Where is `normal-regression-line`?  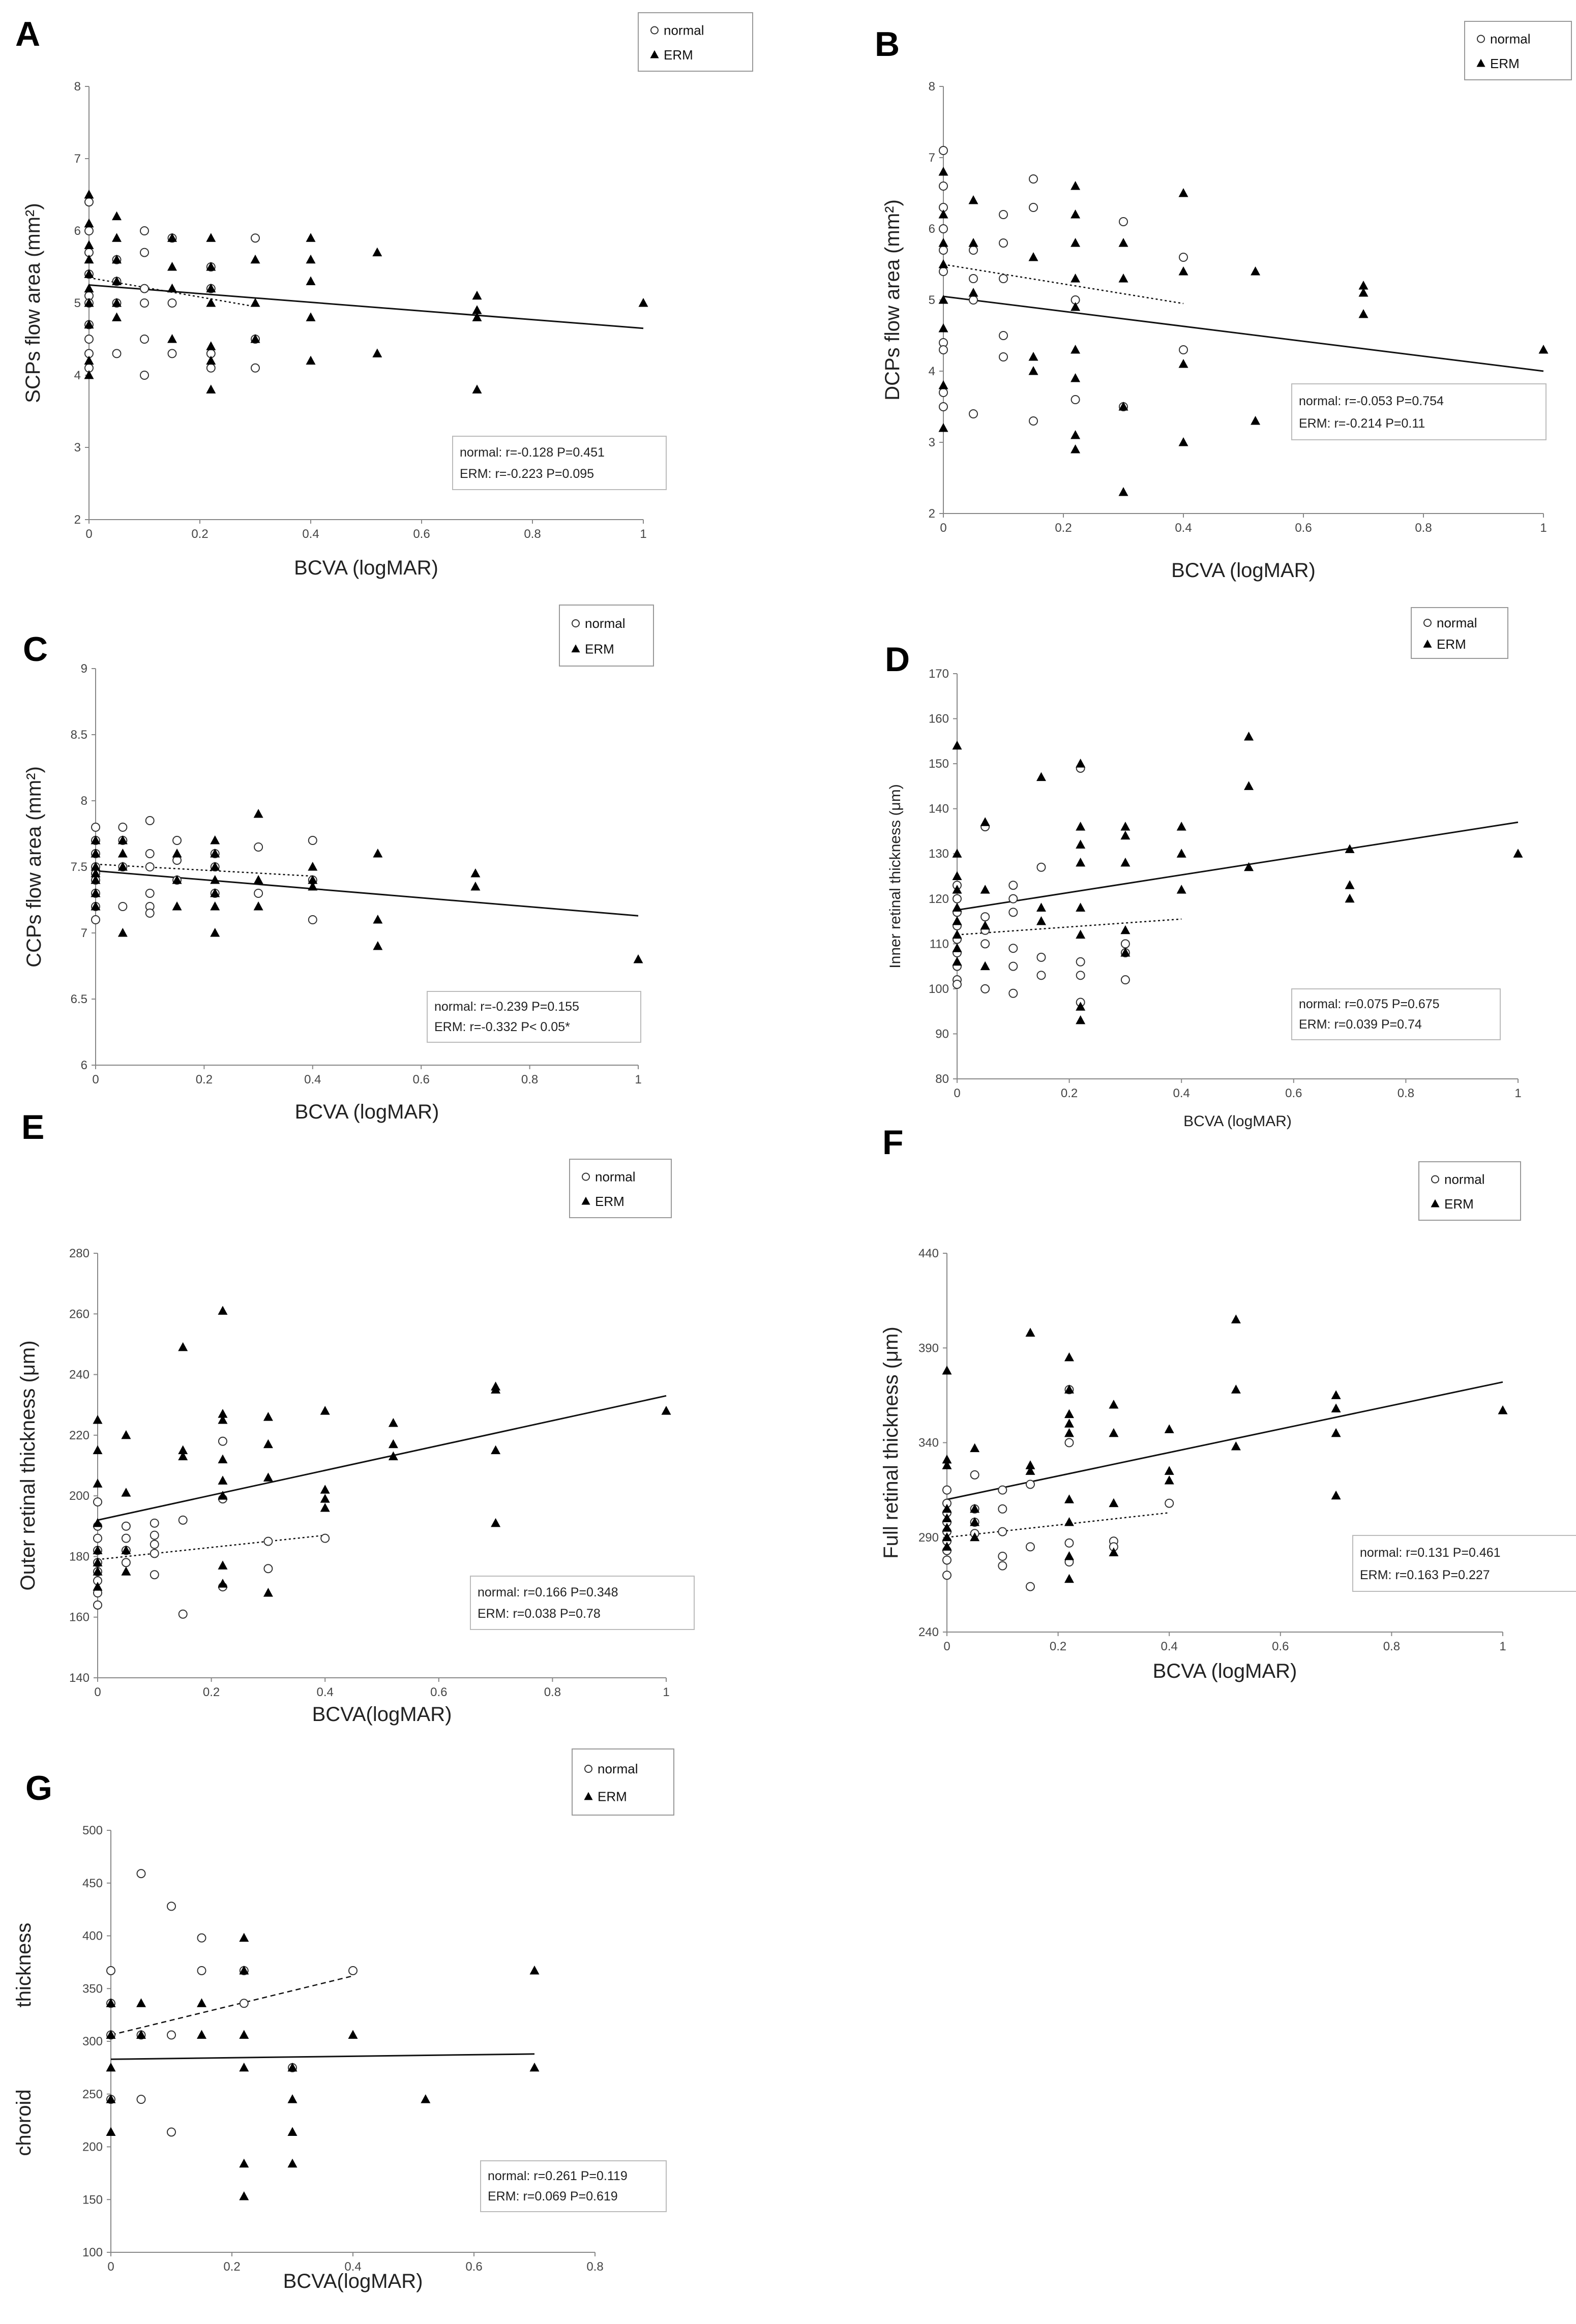
normal-regression-line is located at coordinates (1063, 284).